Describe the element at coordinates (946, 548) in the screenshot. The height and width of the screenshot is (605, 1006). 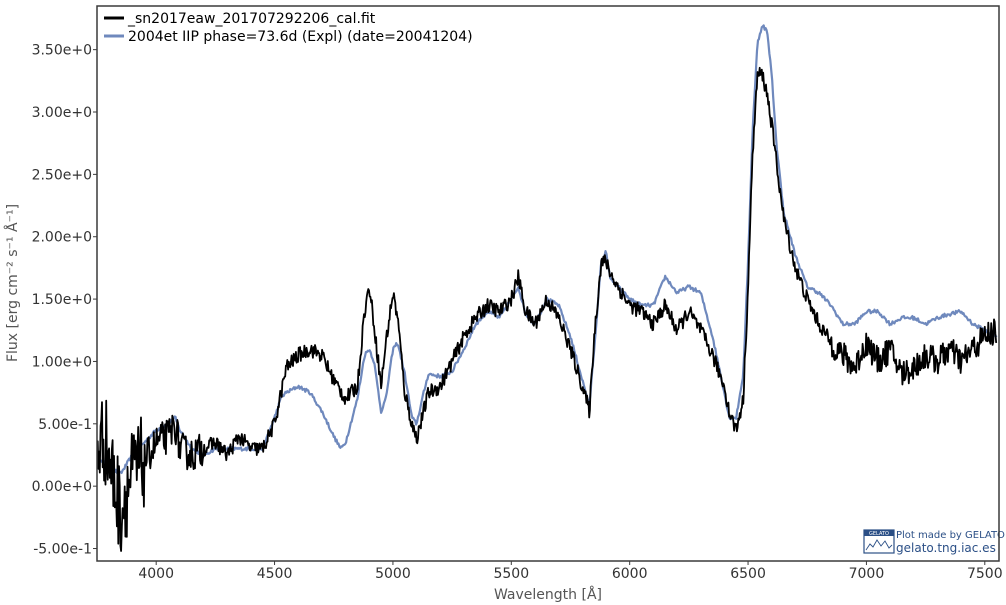
I see `credit-line2: gelato.tng.iac.es` at that location.